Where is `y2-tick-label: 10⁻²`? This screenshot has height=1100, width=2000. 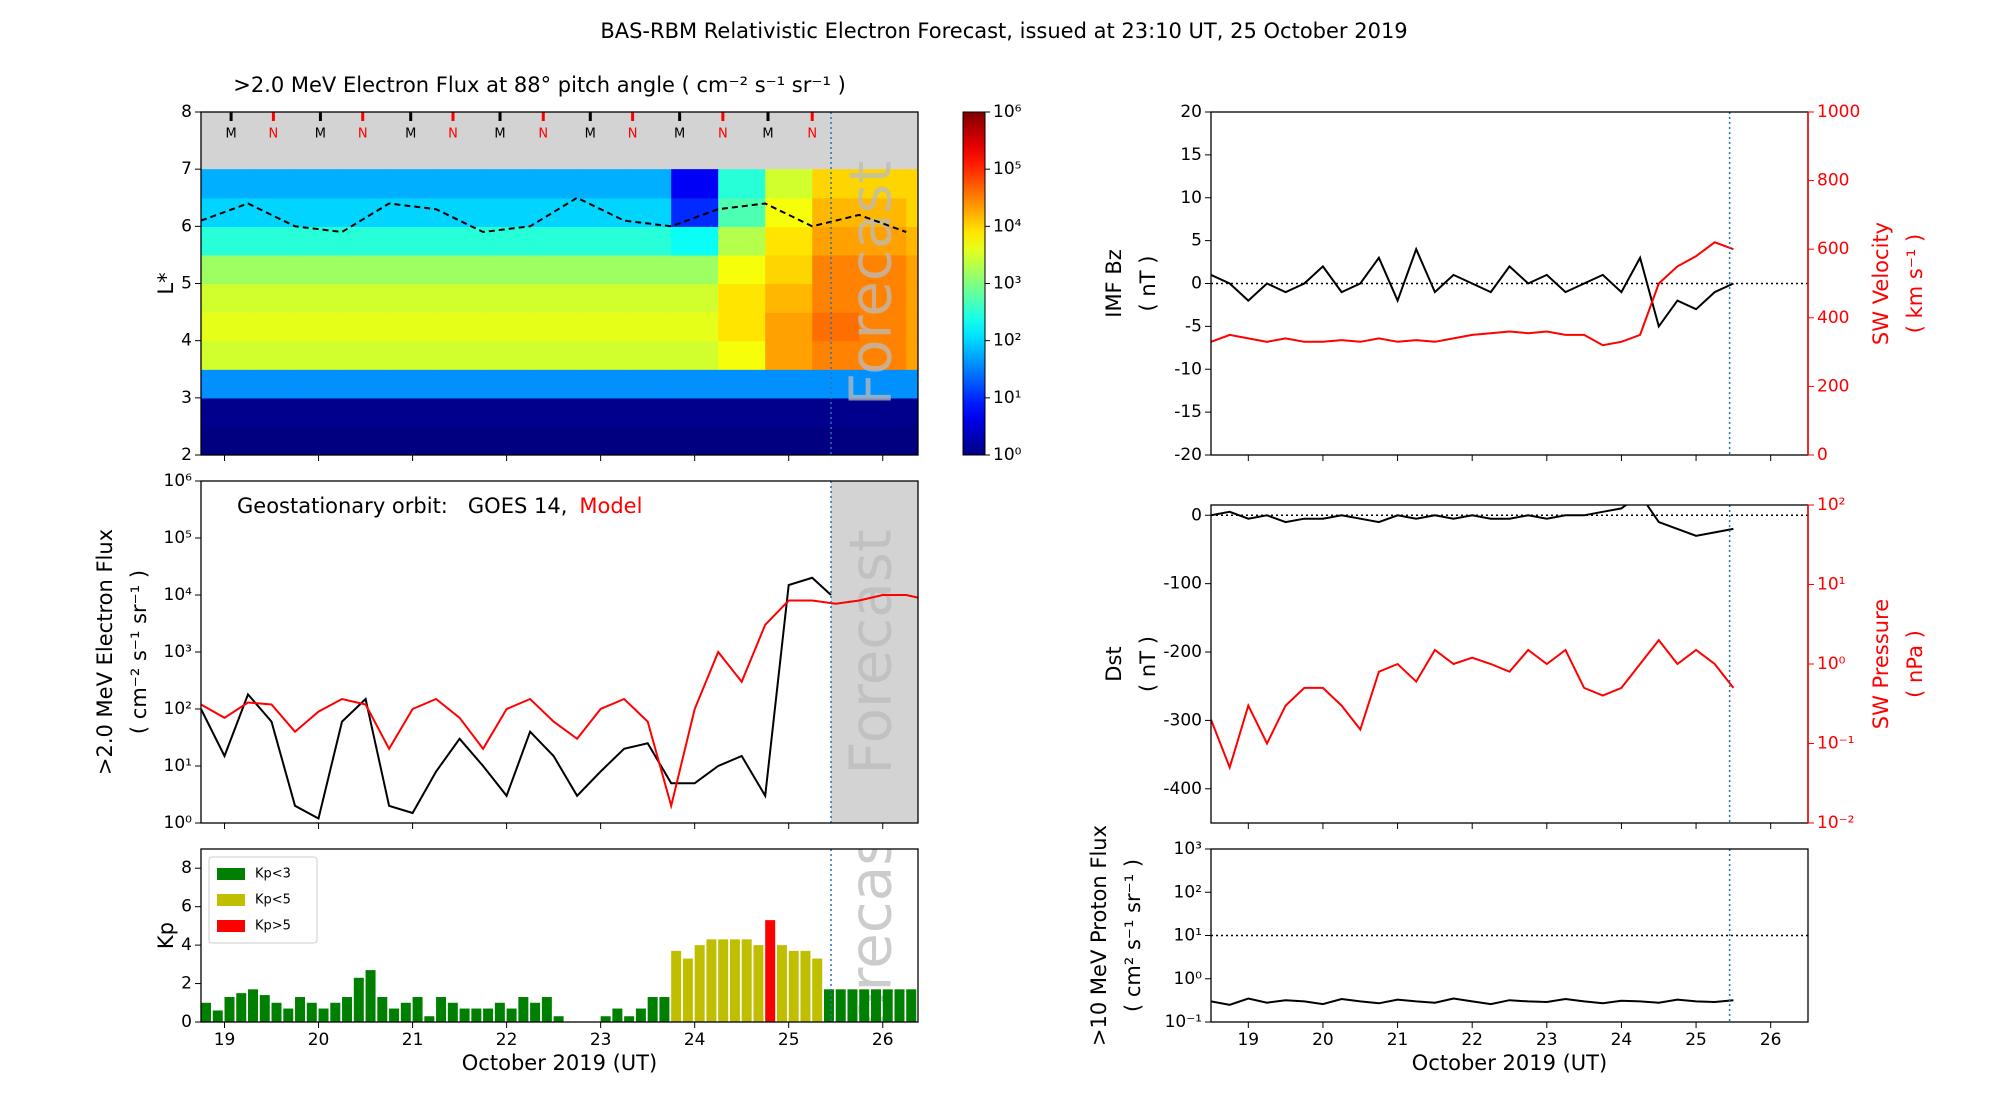
y2-tick-label: 10⁻² is located at coordinates (1835, 823).